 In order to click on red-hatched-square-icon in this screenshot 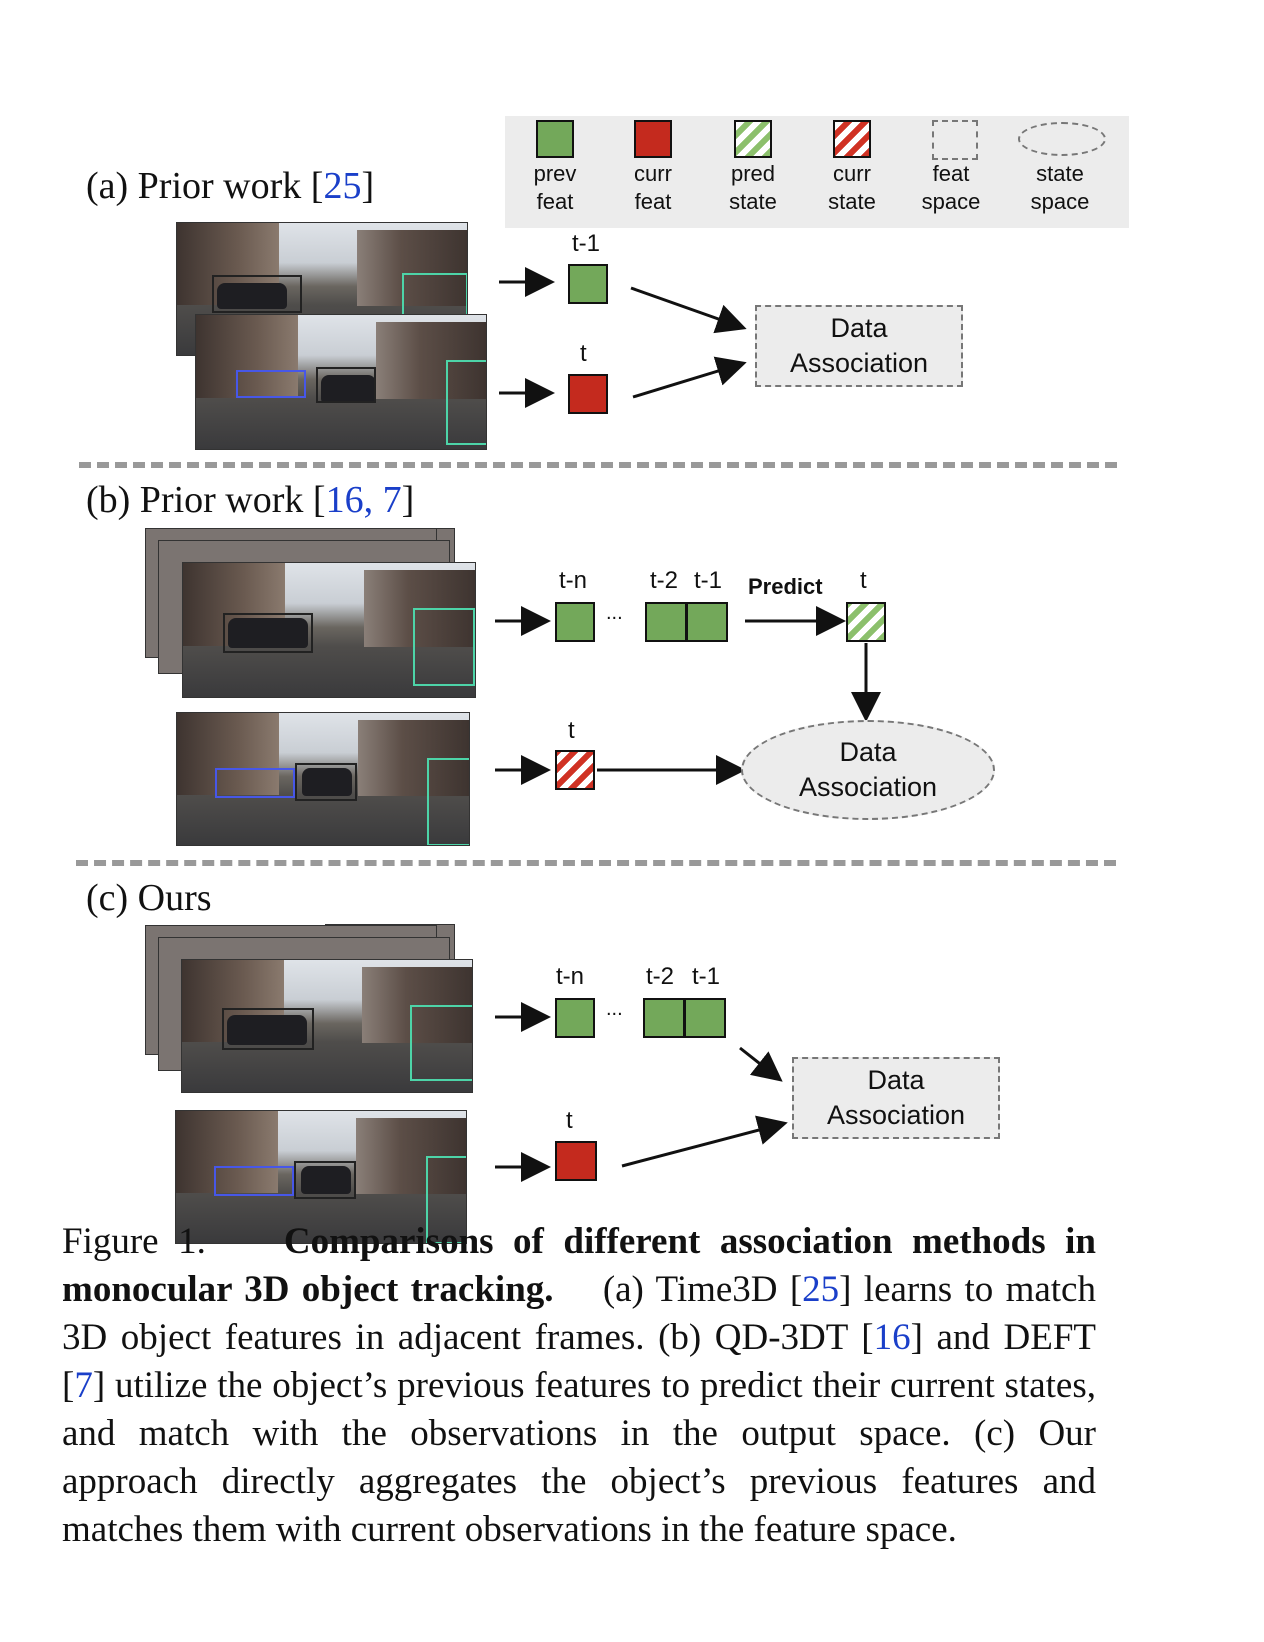, I will do `click(852, 139)`.